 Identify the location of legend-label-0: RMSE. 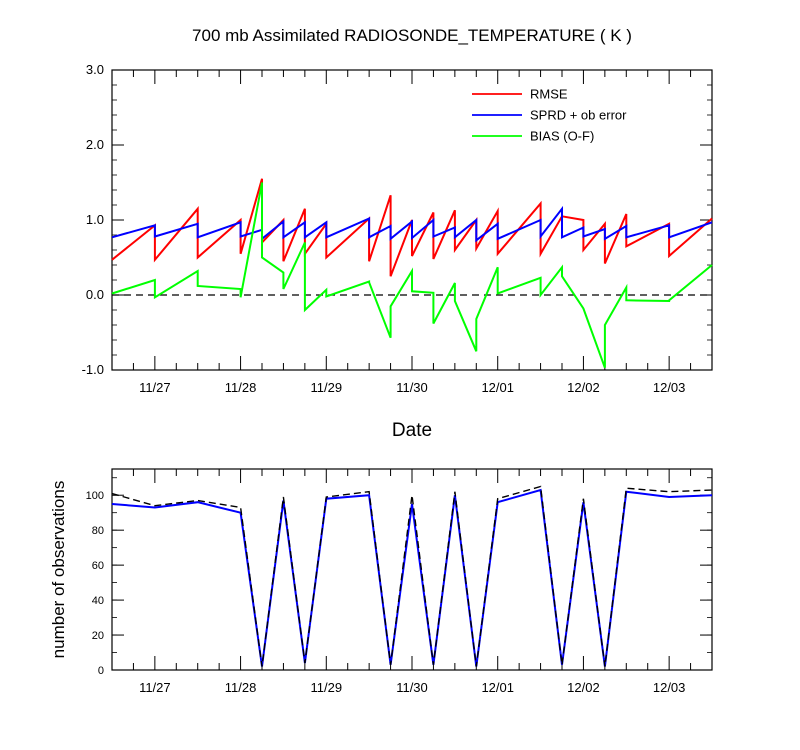
(549, 94).